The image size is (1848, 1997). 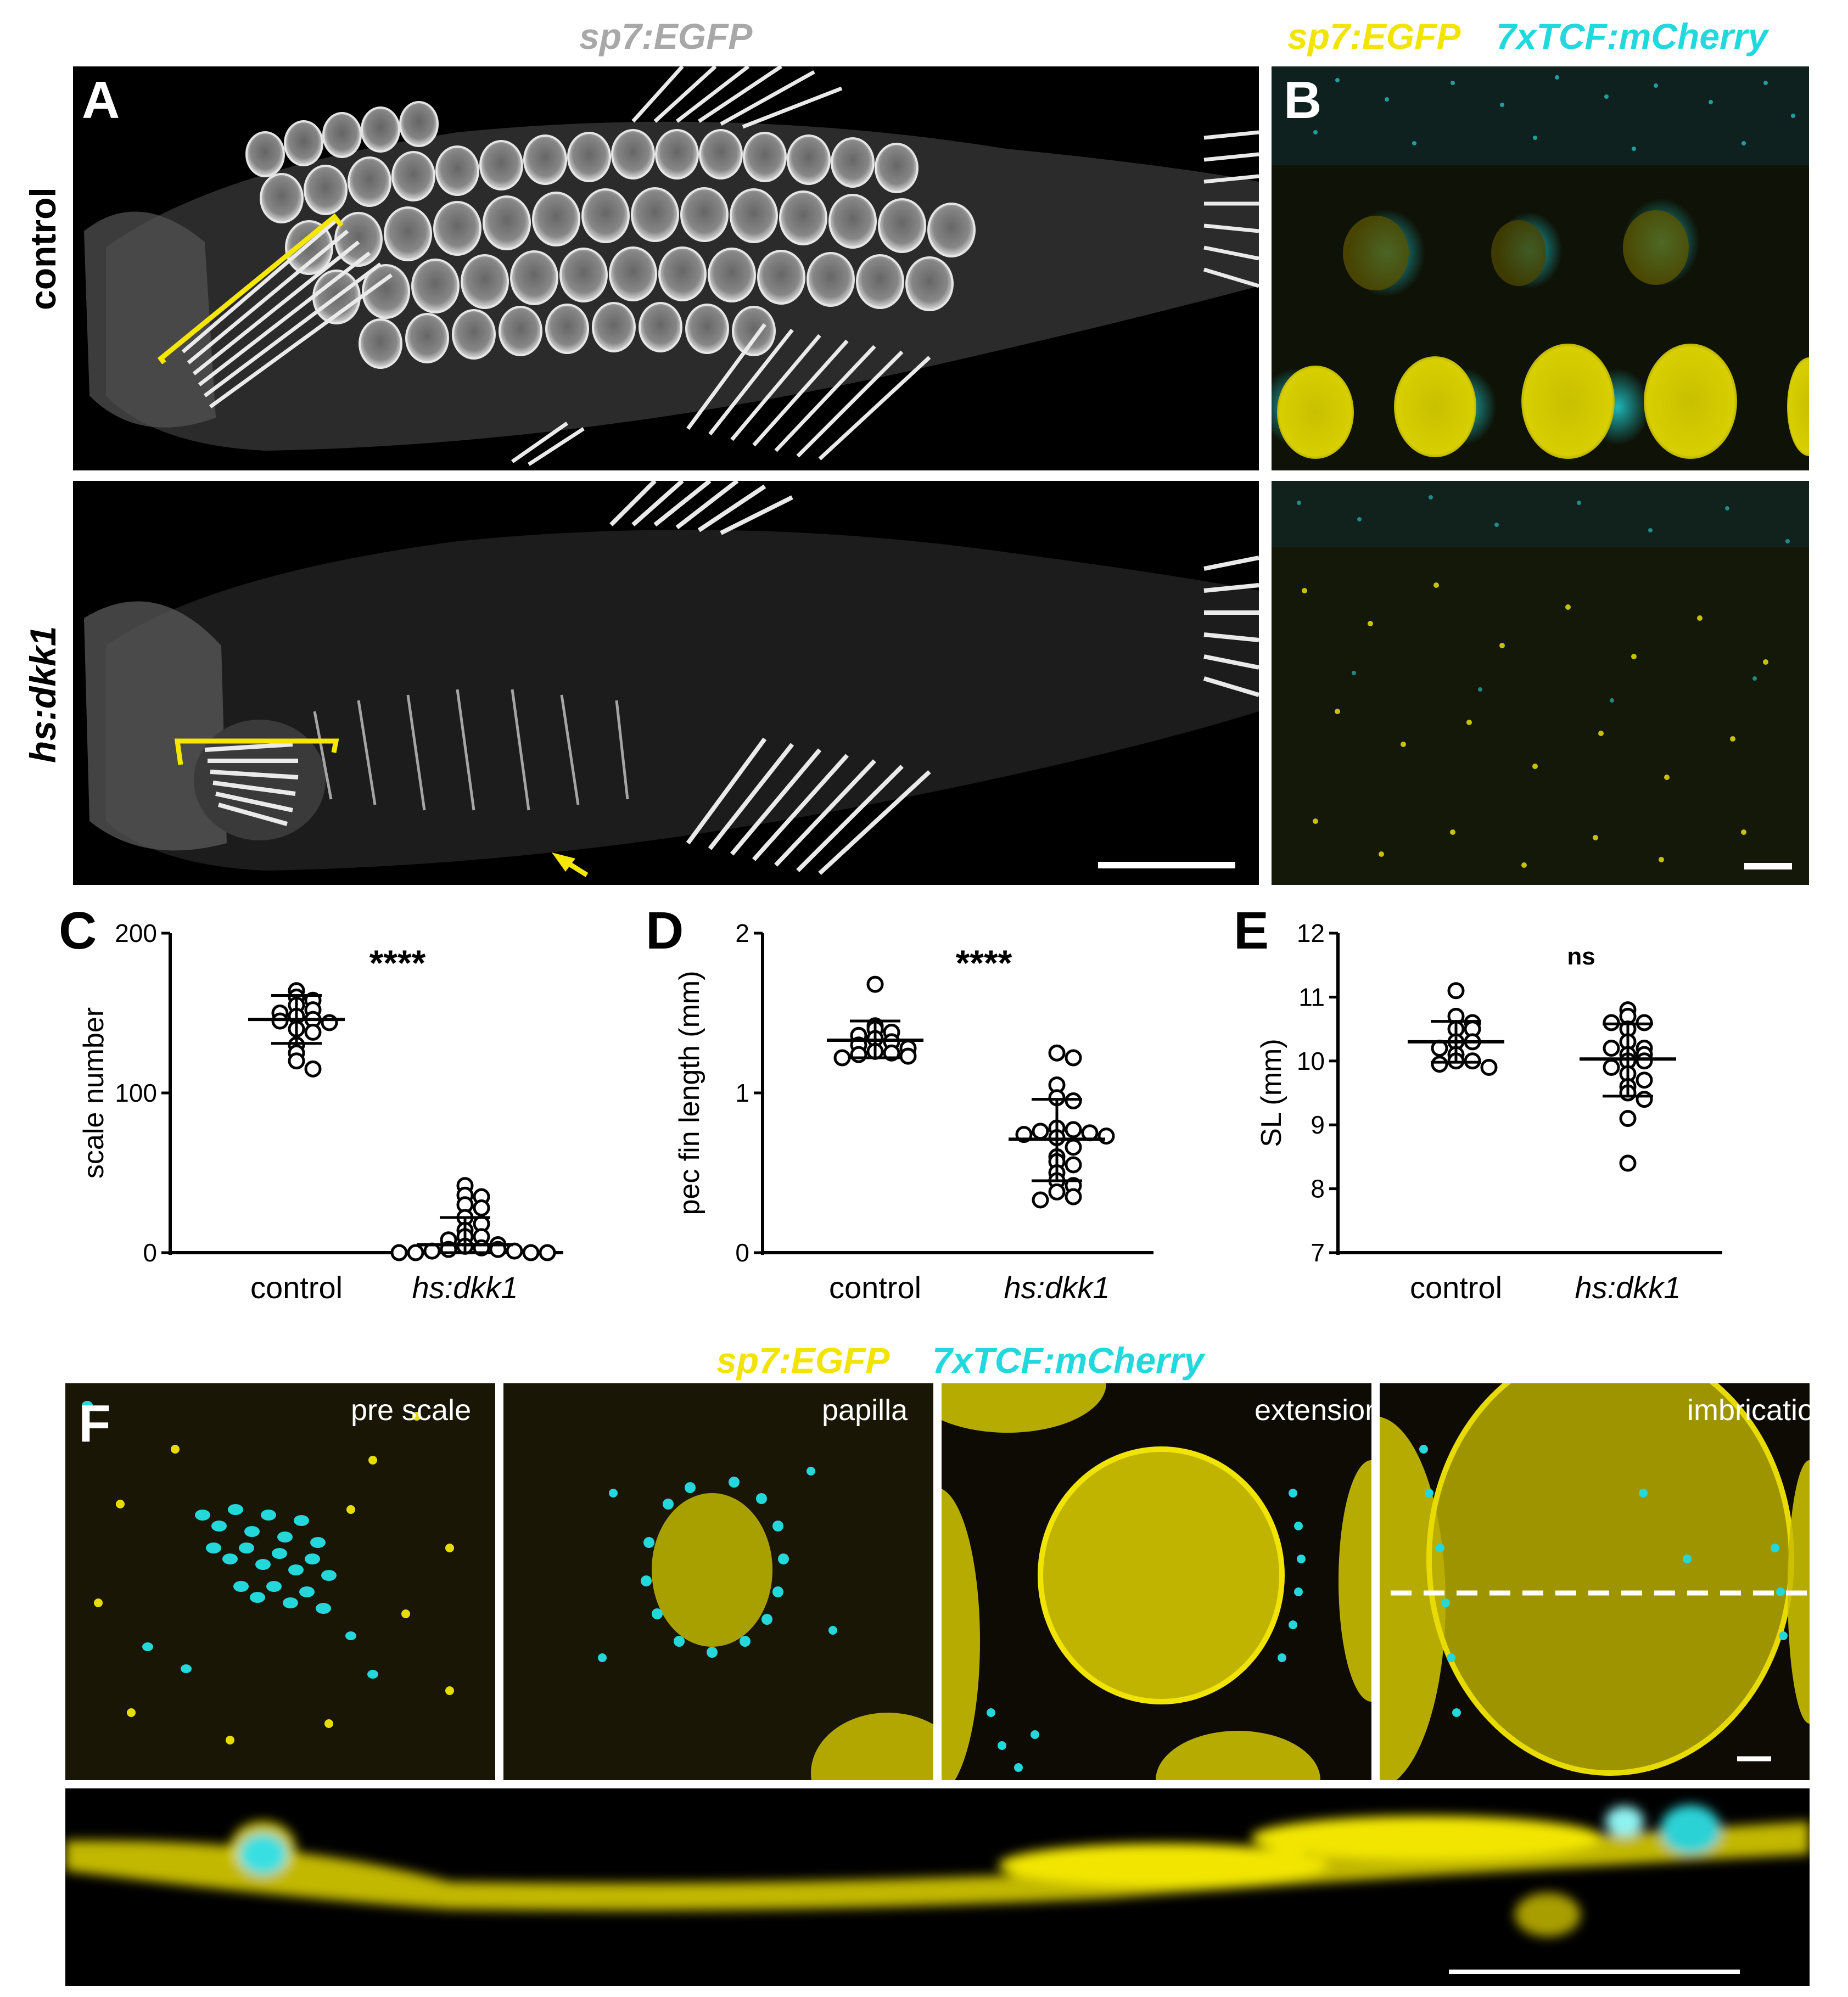 What do you see at coordinates (666, 36) in the screenshot?
I see `panel-a-title: sp7:EGFP` at bounding box center [666, 36].